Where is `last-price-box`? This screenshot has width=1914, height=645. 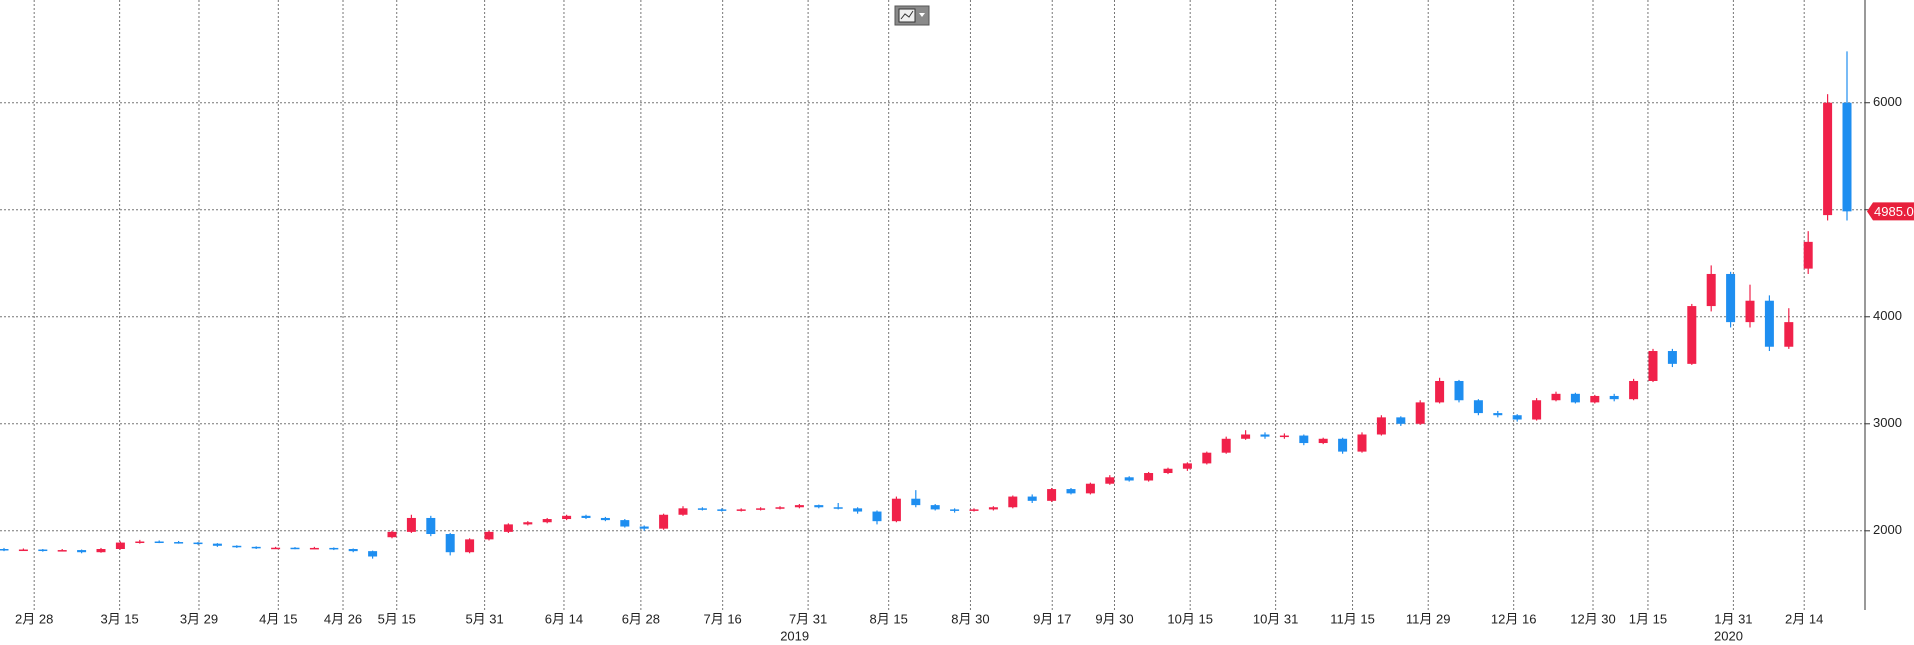
last-price-box is located at coordinates (1890, 211).